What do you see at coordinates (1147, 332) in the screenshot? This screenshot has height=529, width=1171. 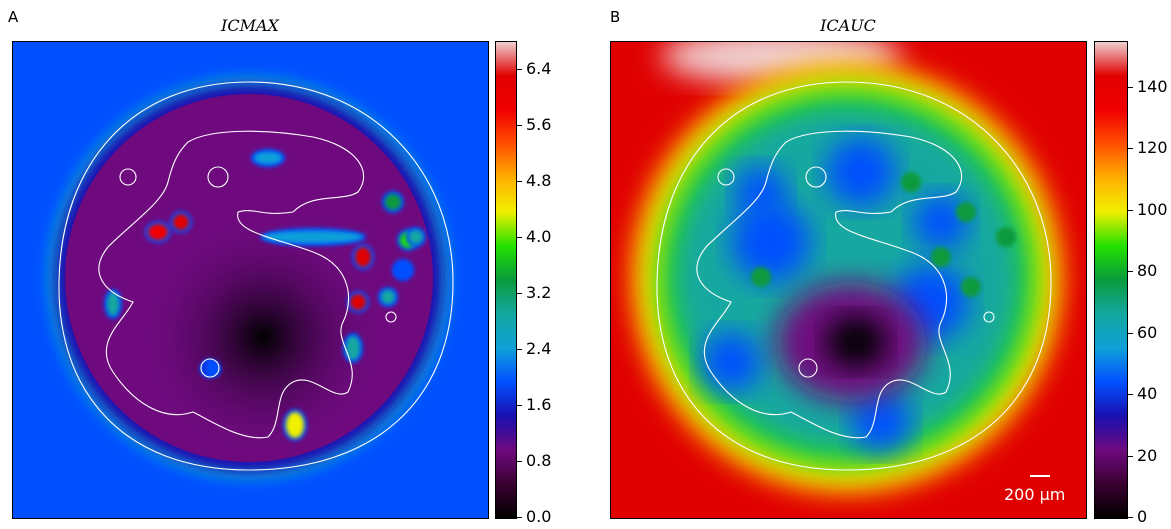 I see `icauc-colorbar-tick-label: 60` at bounding box center [1147, 332].